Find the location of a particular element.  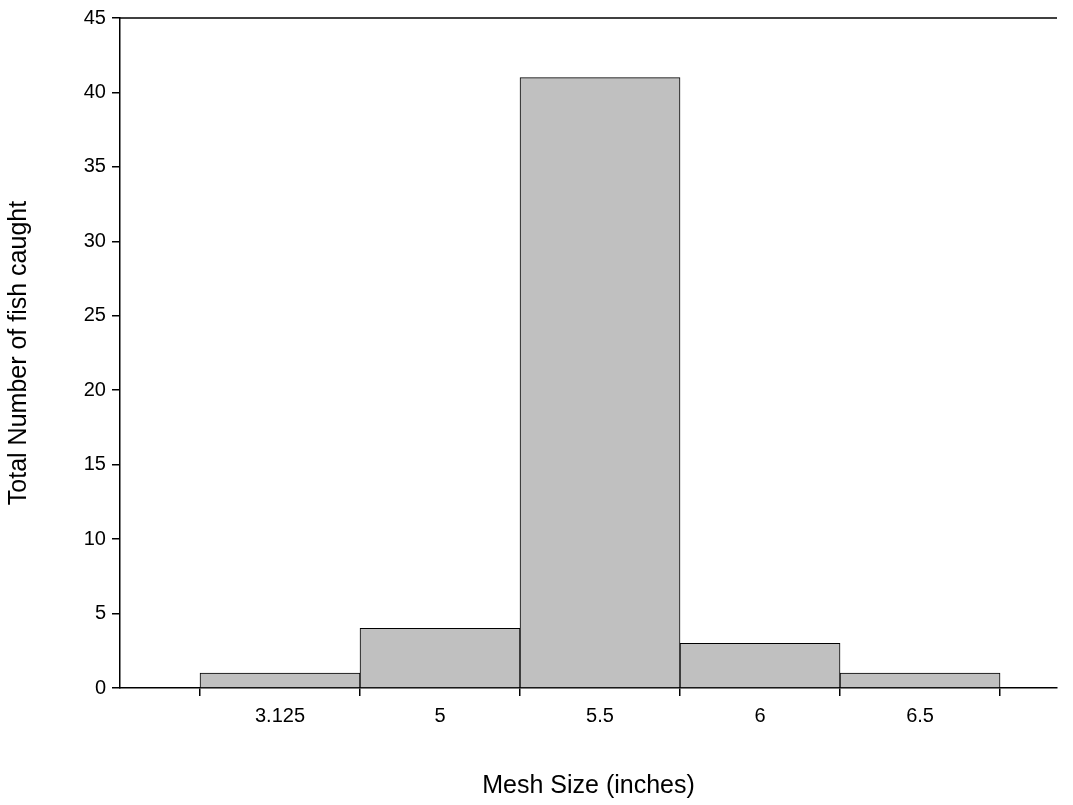

x-tick-label: 6 is located at coordinates (760, 714).